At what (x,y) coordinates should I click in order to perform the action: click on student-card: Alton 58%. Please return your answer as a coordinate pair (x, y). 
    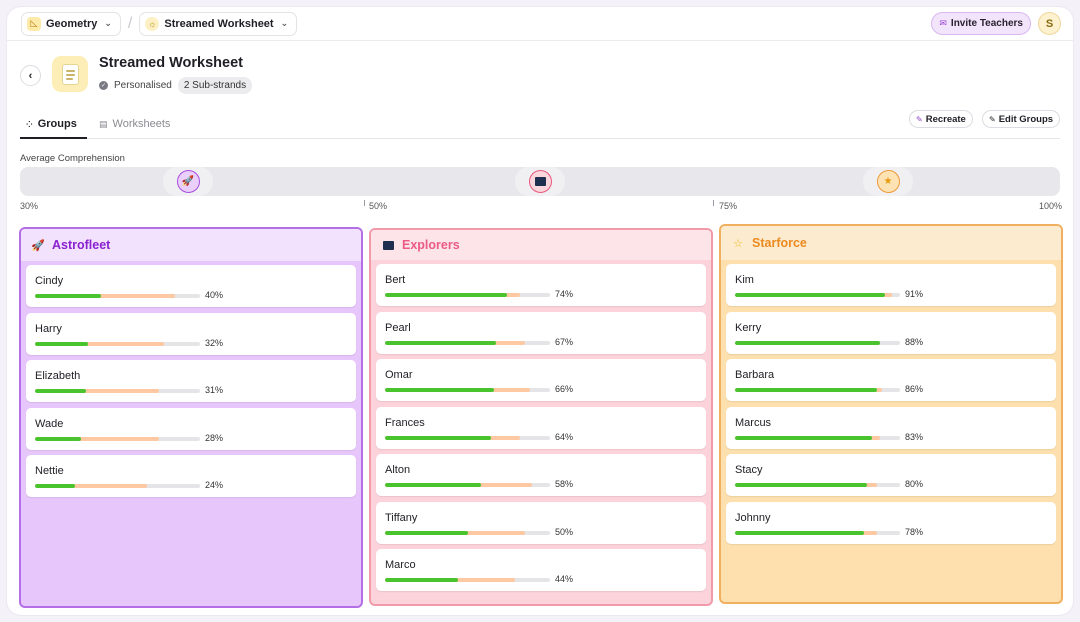
    Looking at the image, I should click on (541, 475).